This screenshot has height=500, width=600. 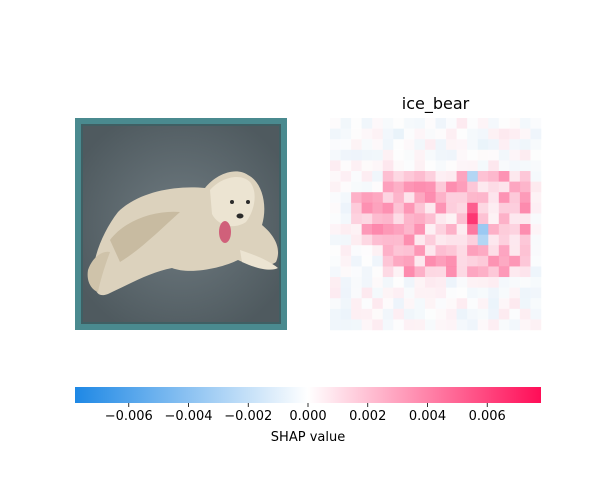 What do you see at coordinates (435, 103) in the screenshot?
I see `panel-title: ice_bear` at bounding box center [435, 103].